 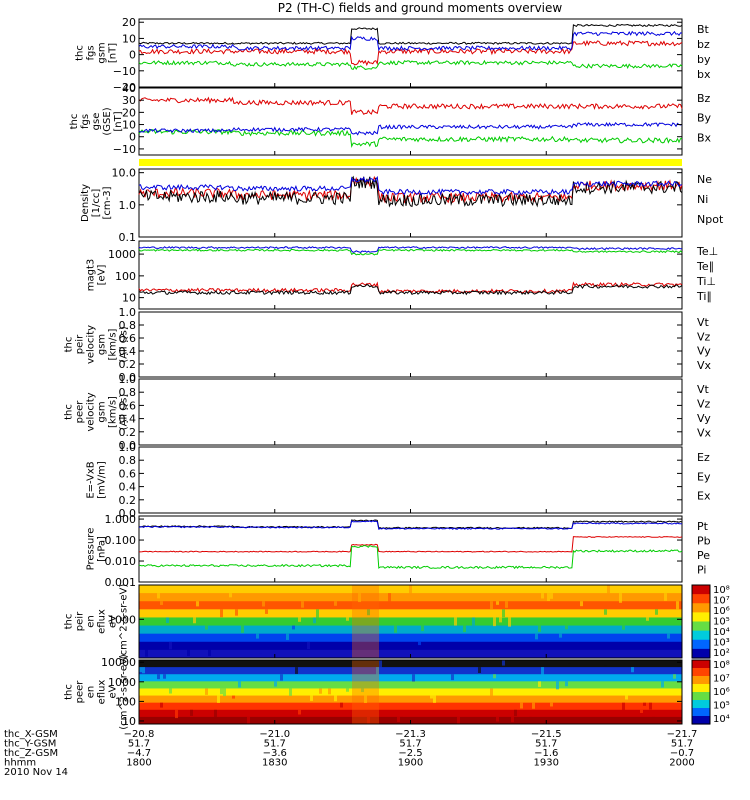 I want to click on colorbar-tick-label: 10³, so click(x=721, y=643).